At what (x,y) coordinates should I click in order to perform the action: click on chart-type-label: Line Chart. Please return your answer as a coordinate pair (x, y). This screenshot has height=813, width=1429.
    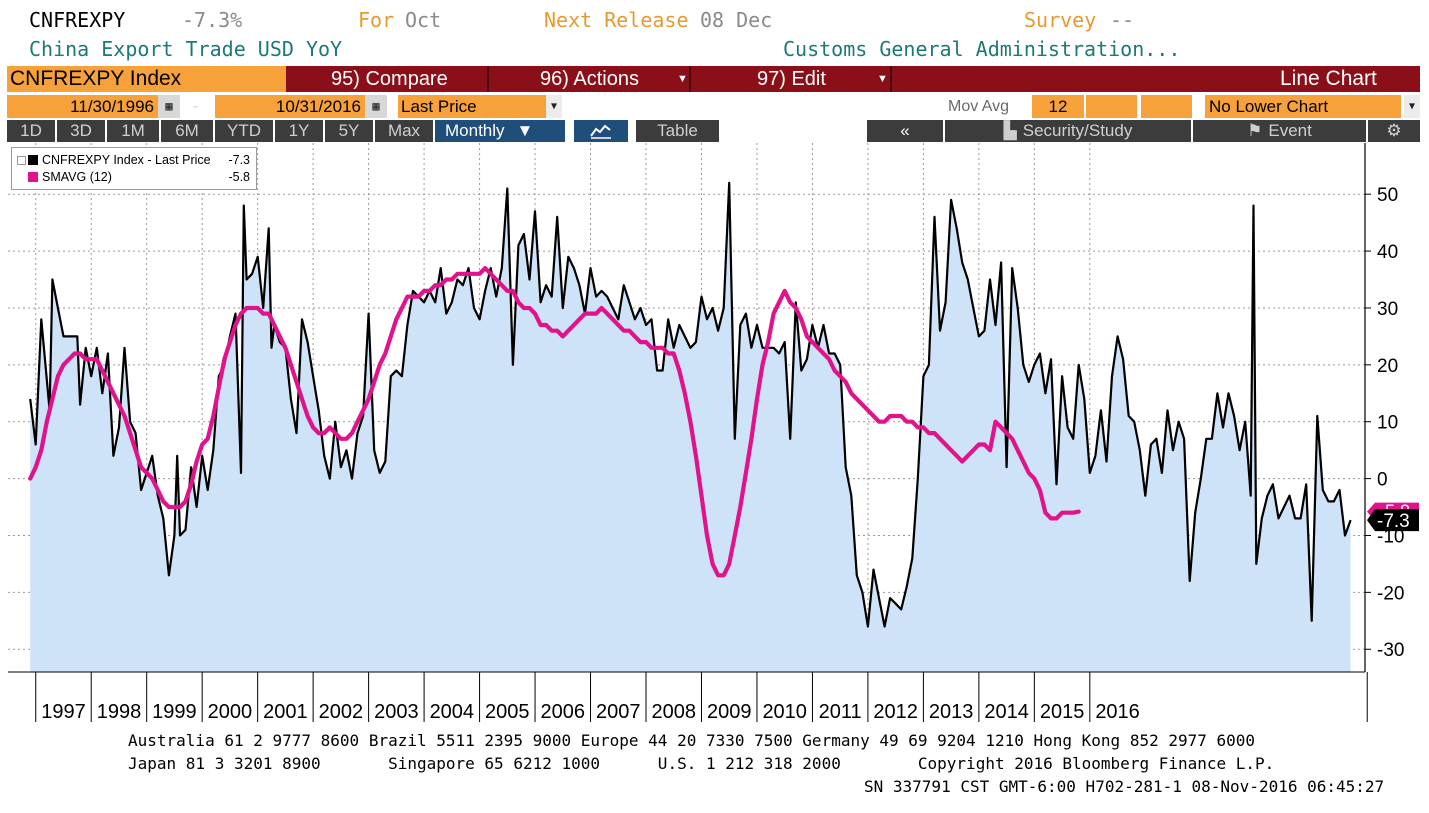
    Looking at the image, I should click on (1328, 78).